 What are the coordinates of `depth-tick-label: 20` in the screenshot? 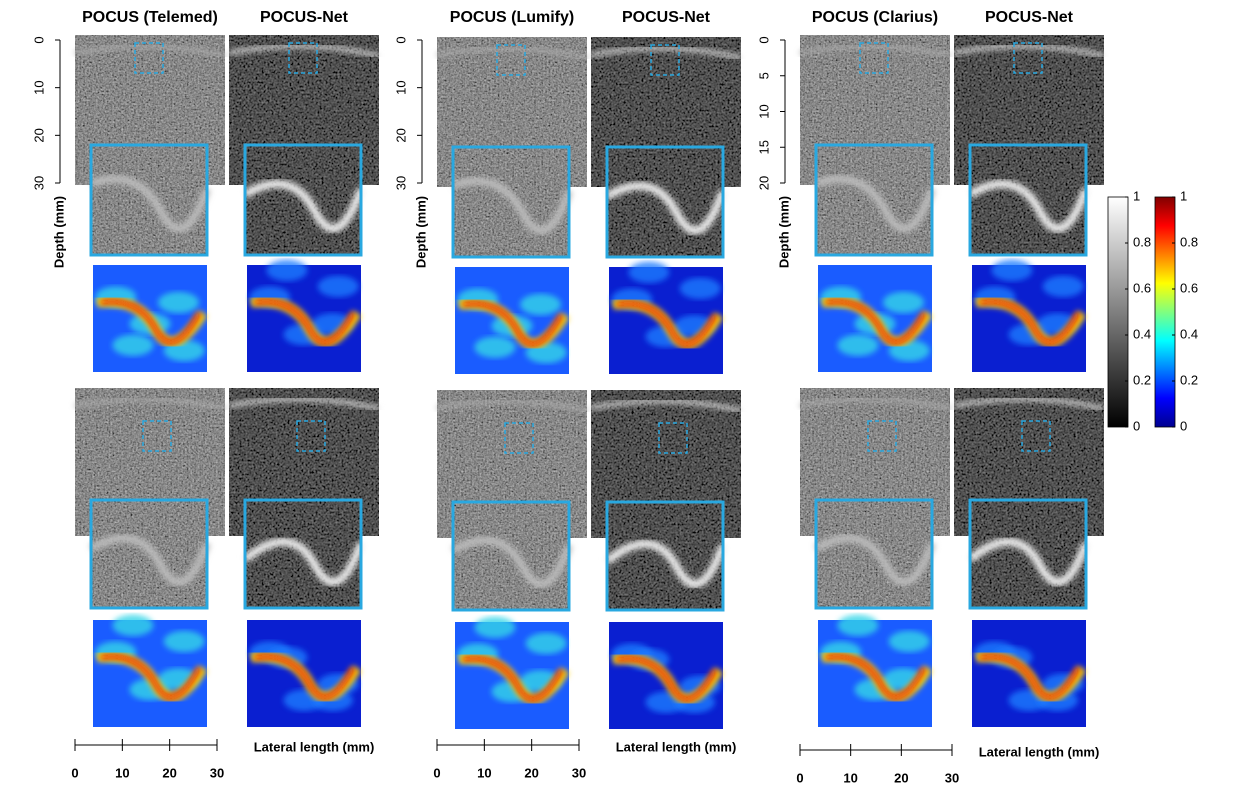 It's located at (763, 183).